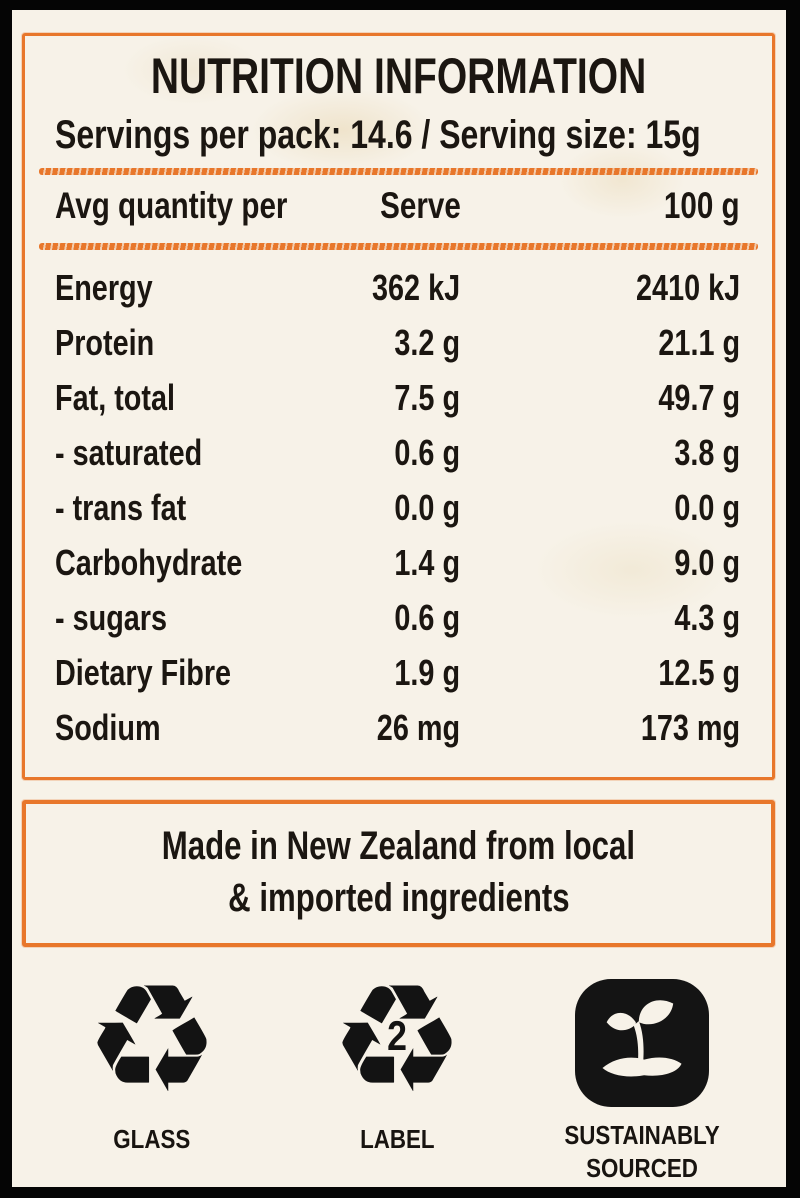 The height and width of the screenshot is (1198, 800). What do you see at coordinates (143, 672) in the screenshot?
I see `nutrient-name: Dietary Fibre` at bounding box center [143, 672].